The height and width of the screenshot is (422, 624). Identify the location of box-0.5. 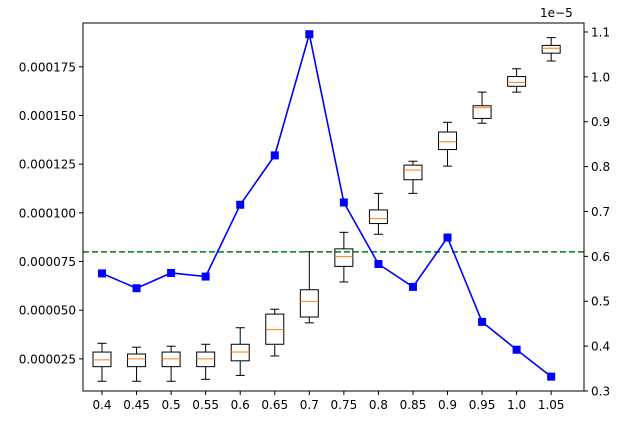
(171, 363).